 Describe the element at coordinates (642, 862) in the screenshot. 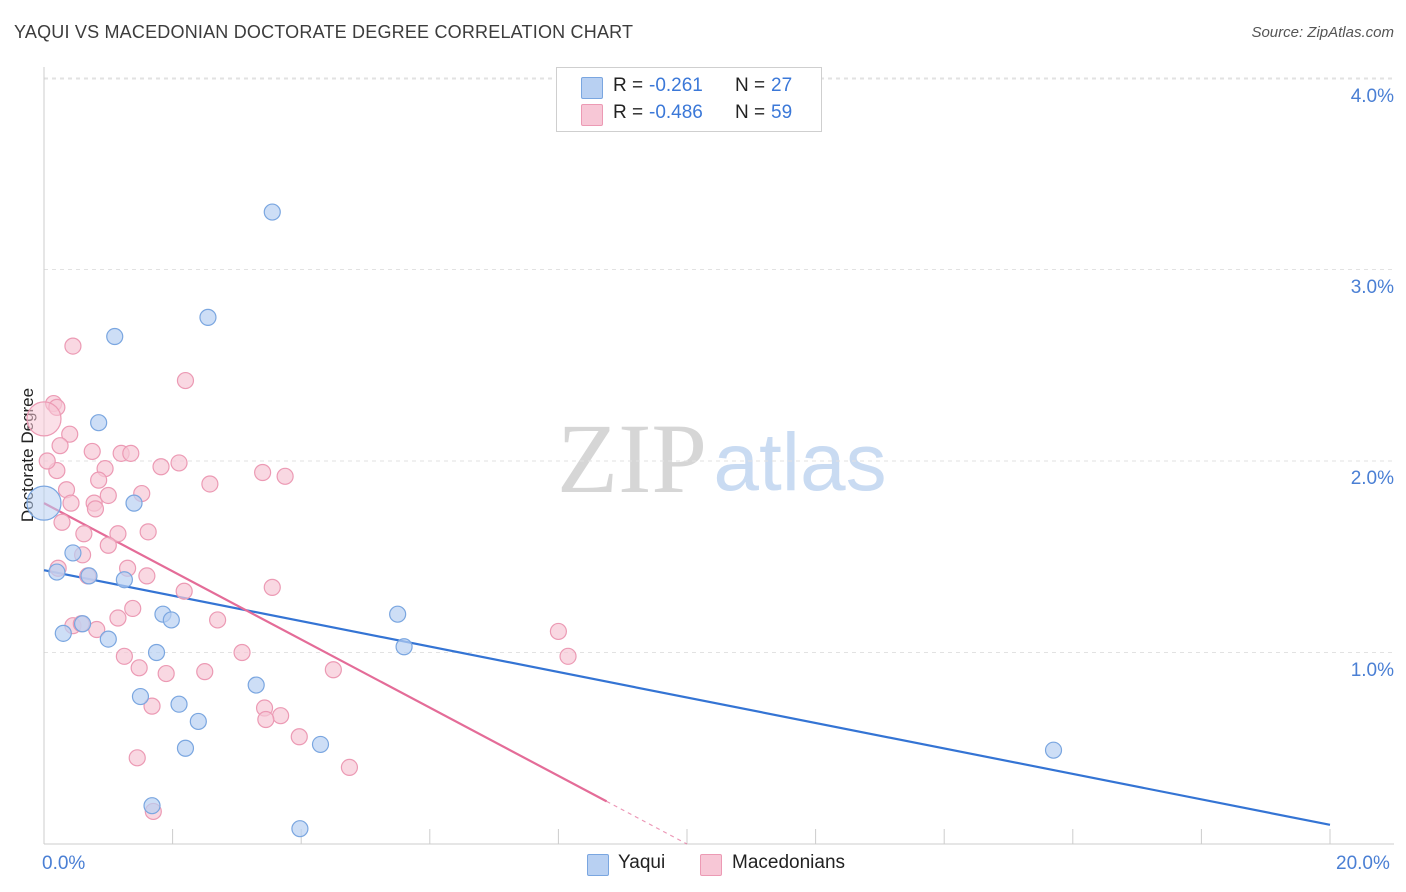

I see `bottom-legend-yaqui: Yaqui` at that location.